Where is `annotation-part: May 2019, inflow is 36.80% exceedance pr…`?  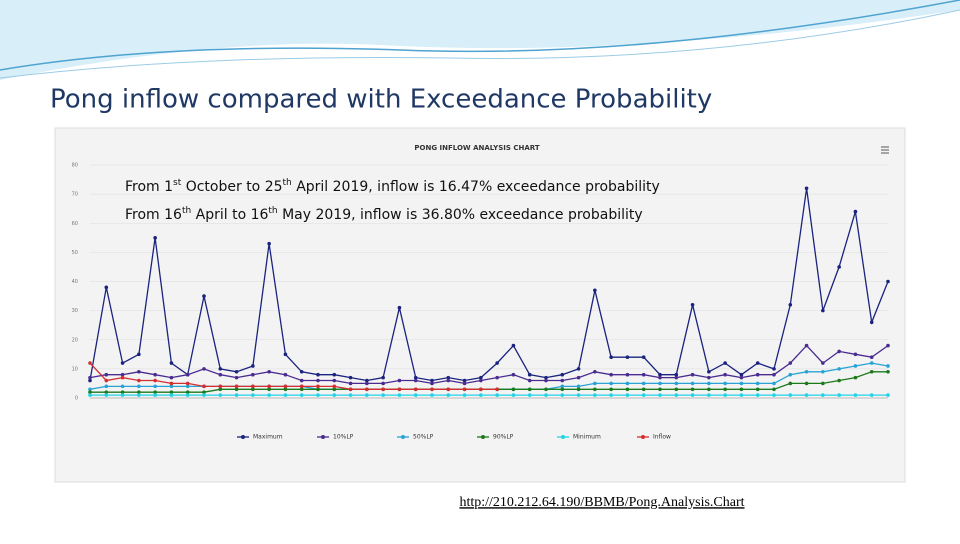
annotation-part: May 2019, inflow is 36.80% exceedance pr… is located at coordinates (460, 215).